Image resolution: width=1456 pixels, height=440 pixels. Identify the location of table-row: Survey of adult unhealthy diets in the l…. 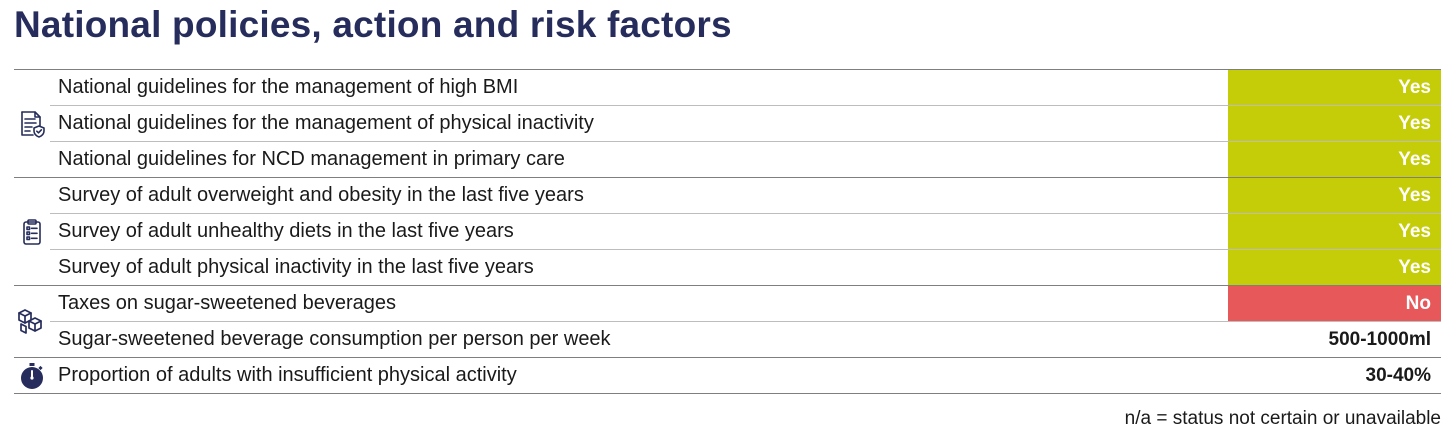
(745, 231).